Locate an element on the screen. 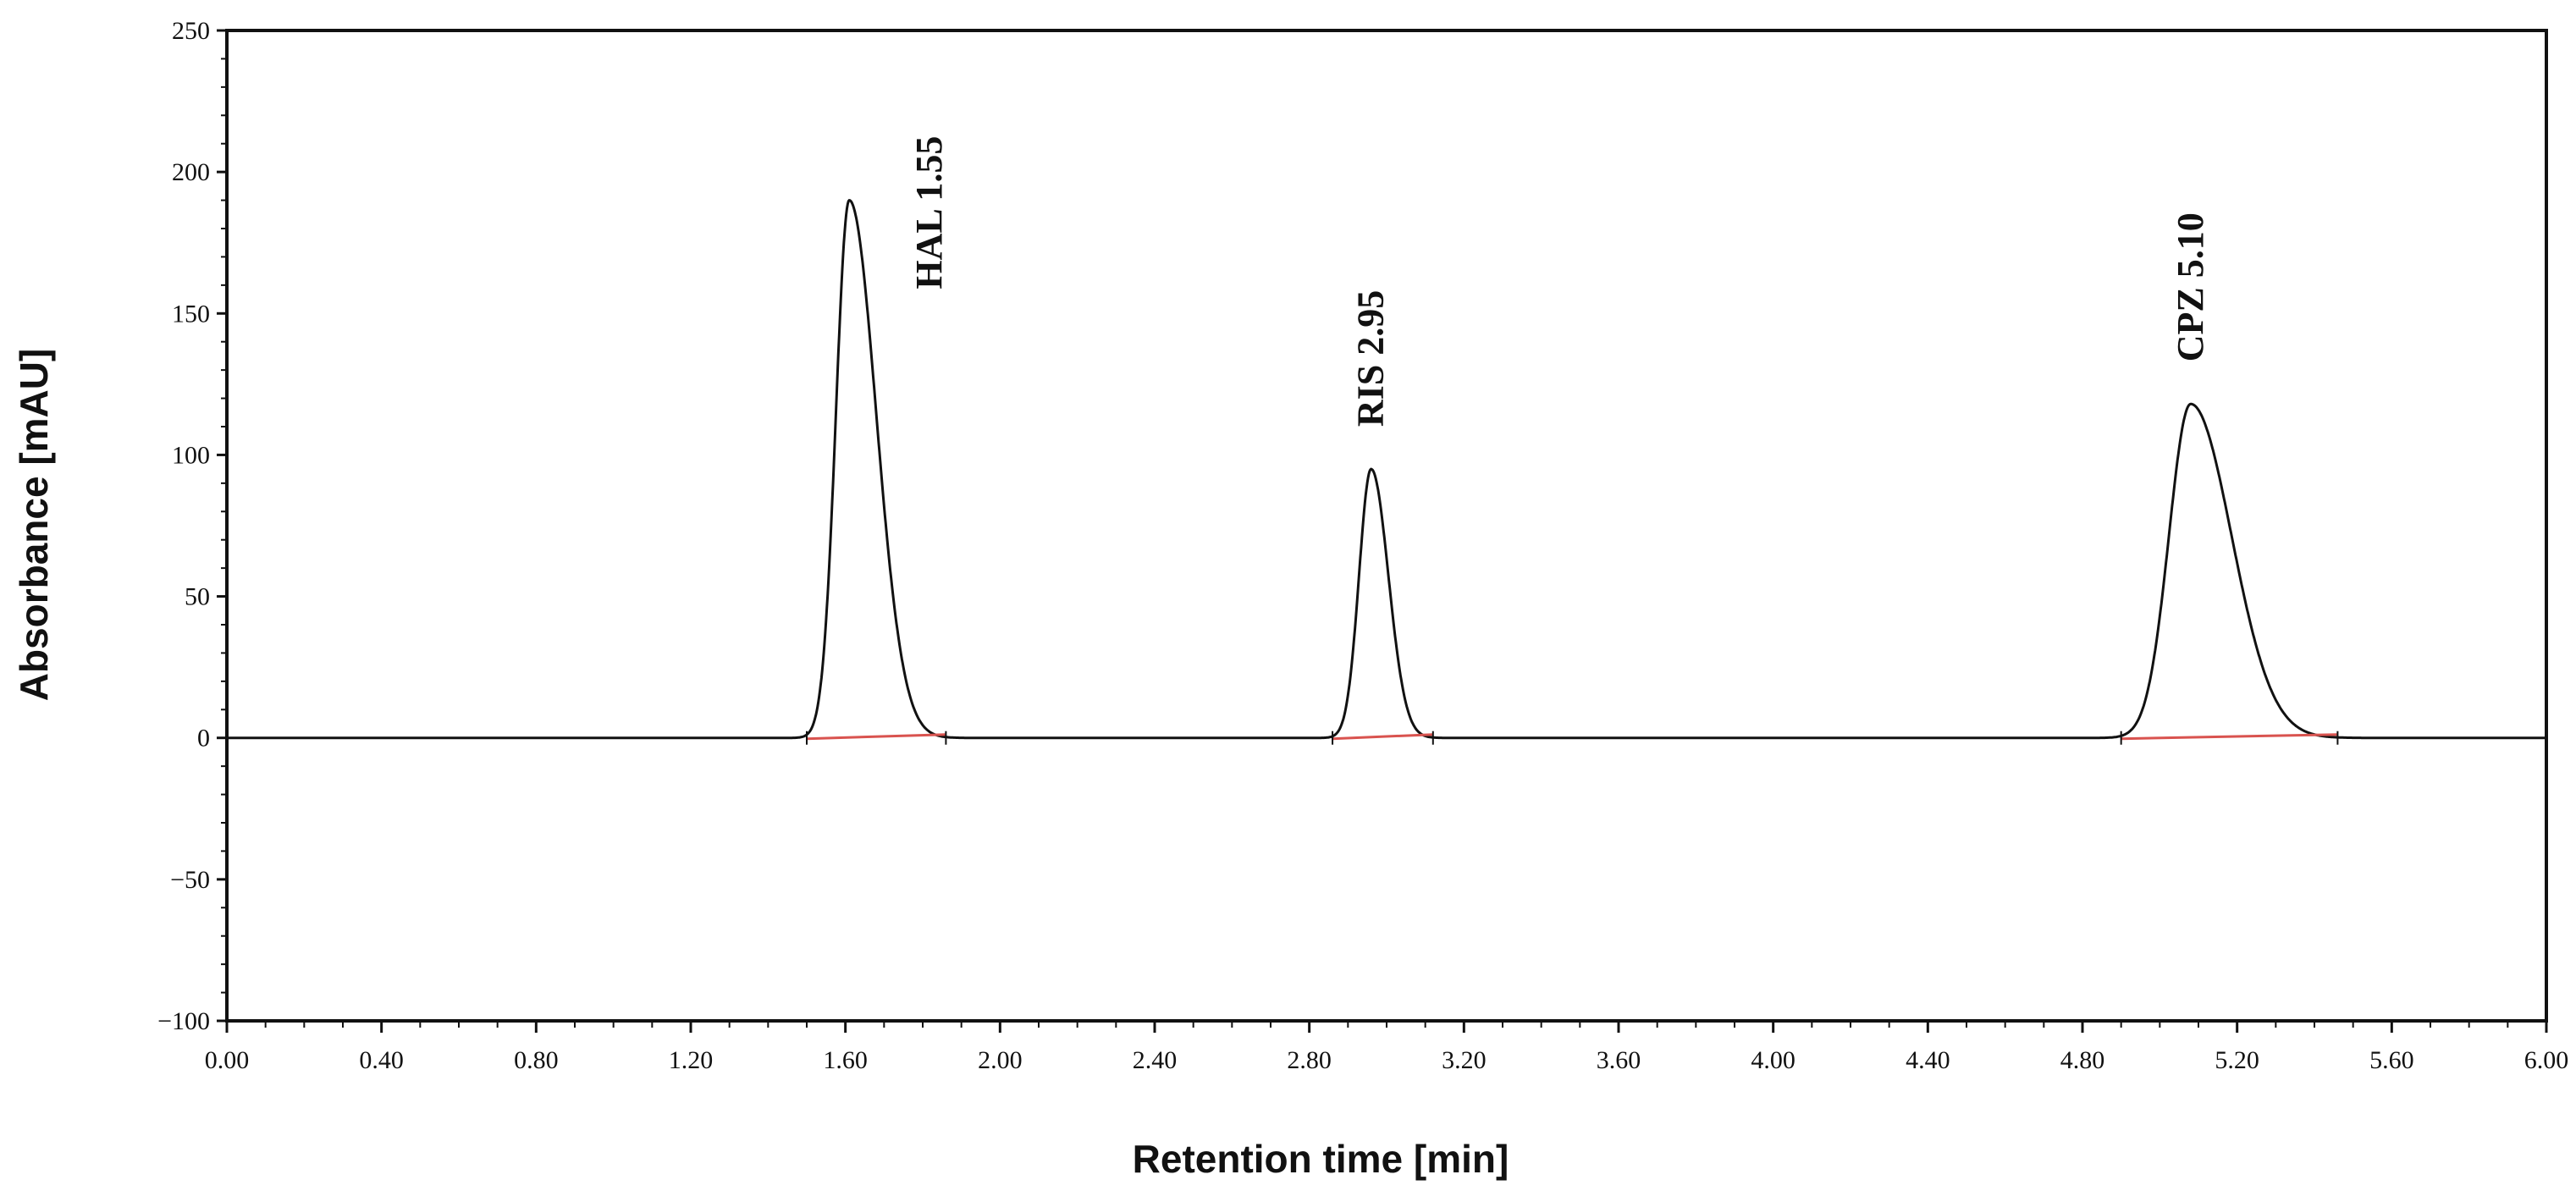 This screenshot has height=1202, width=2576. x-tick-label: 3.60 is located at coordinates (1619, 1060).